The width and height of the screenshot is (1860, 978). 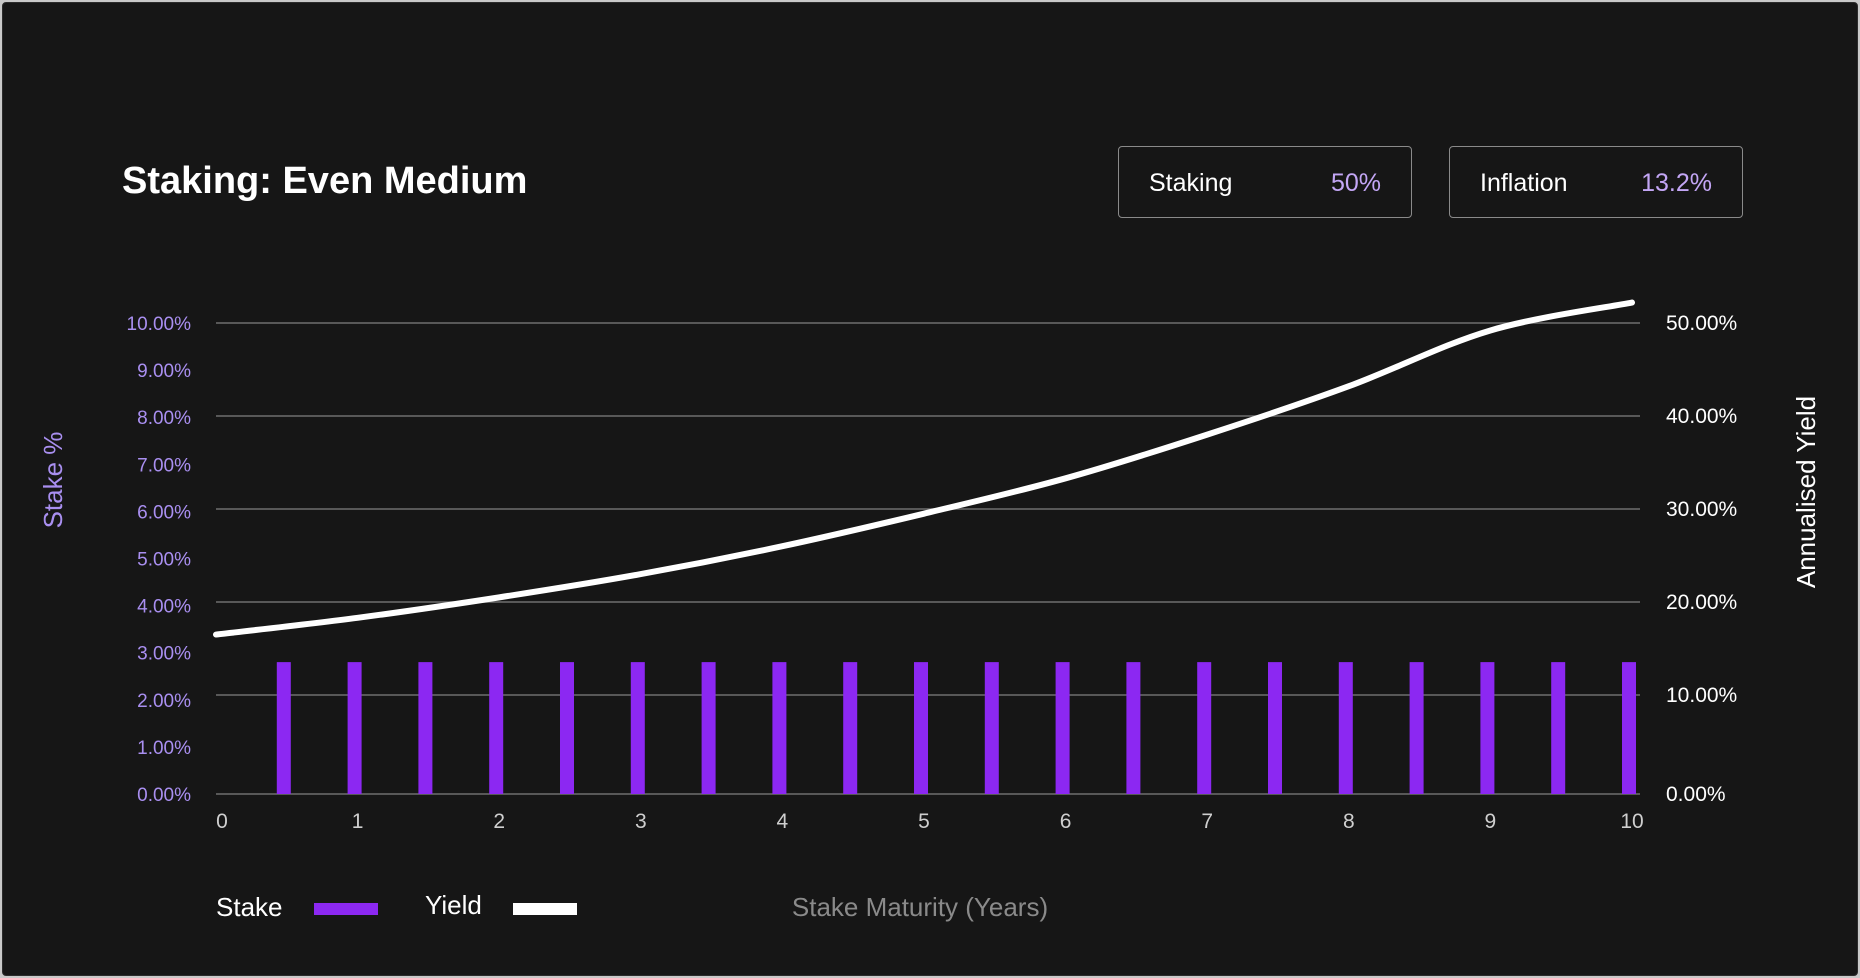 What do you see at coordinates (164, 654) in the screenshot?
I see `y-left-tick-label: 3.00%` at bounding box center [164, 654].